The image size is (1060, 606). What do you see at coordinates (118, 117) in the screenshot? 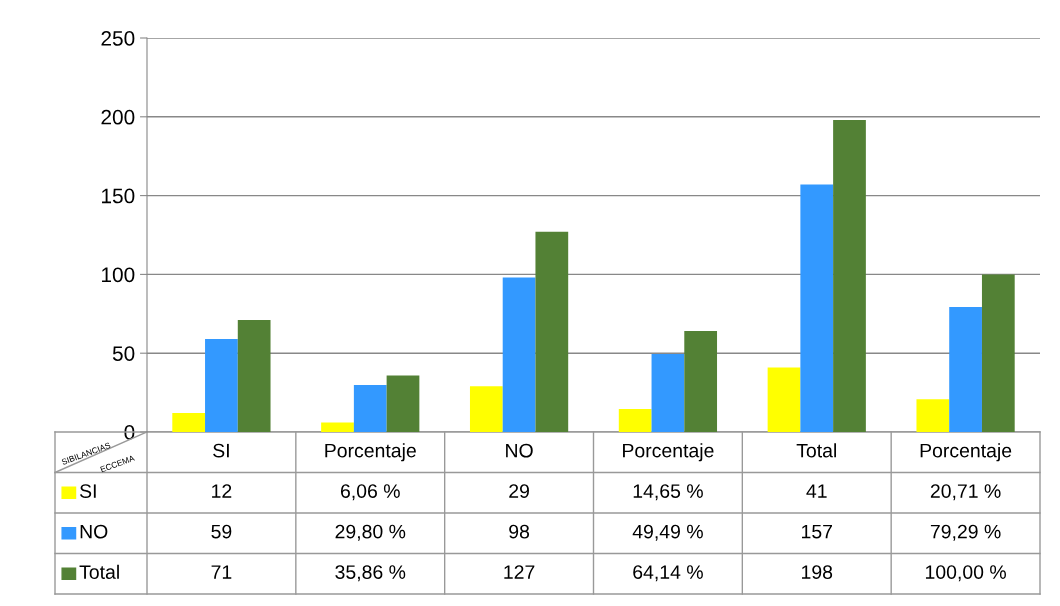
I see `y-tick-label: 200` at bounding box center [118, 117].